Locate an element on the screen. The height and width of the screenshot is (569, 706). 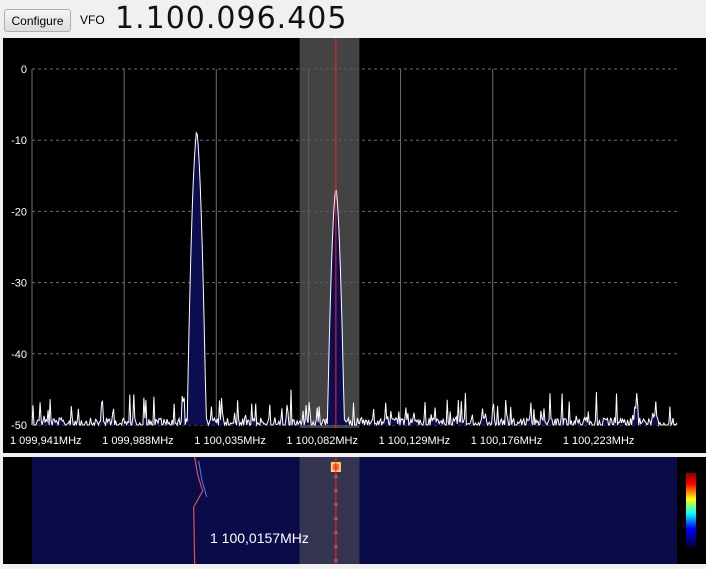
x-tick-label: 1 100,223MHz is located at coordinates (599, 441).